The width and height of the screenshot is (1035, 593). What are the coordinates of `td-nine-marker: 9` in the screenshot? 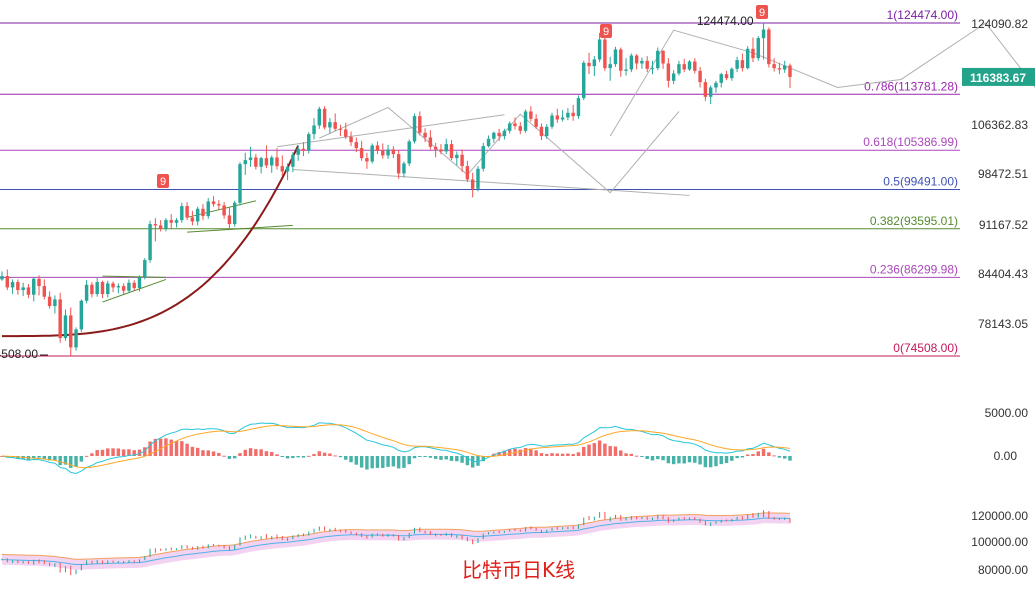 It's located at (163, 181).